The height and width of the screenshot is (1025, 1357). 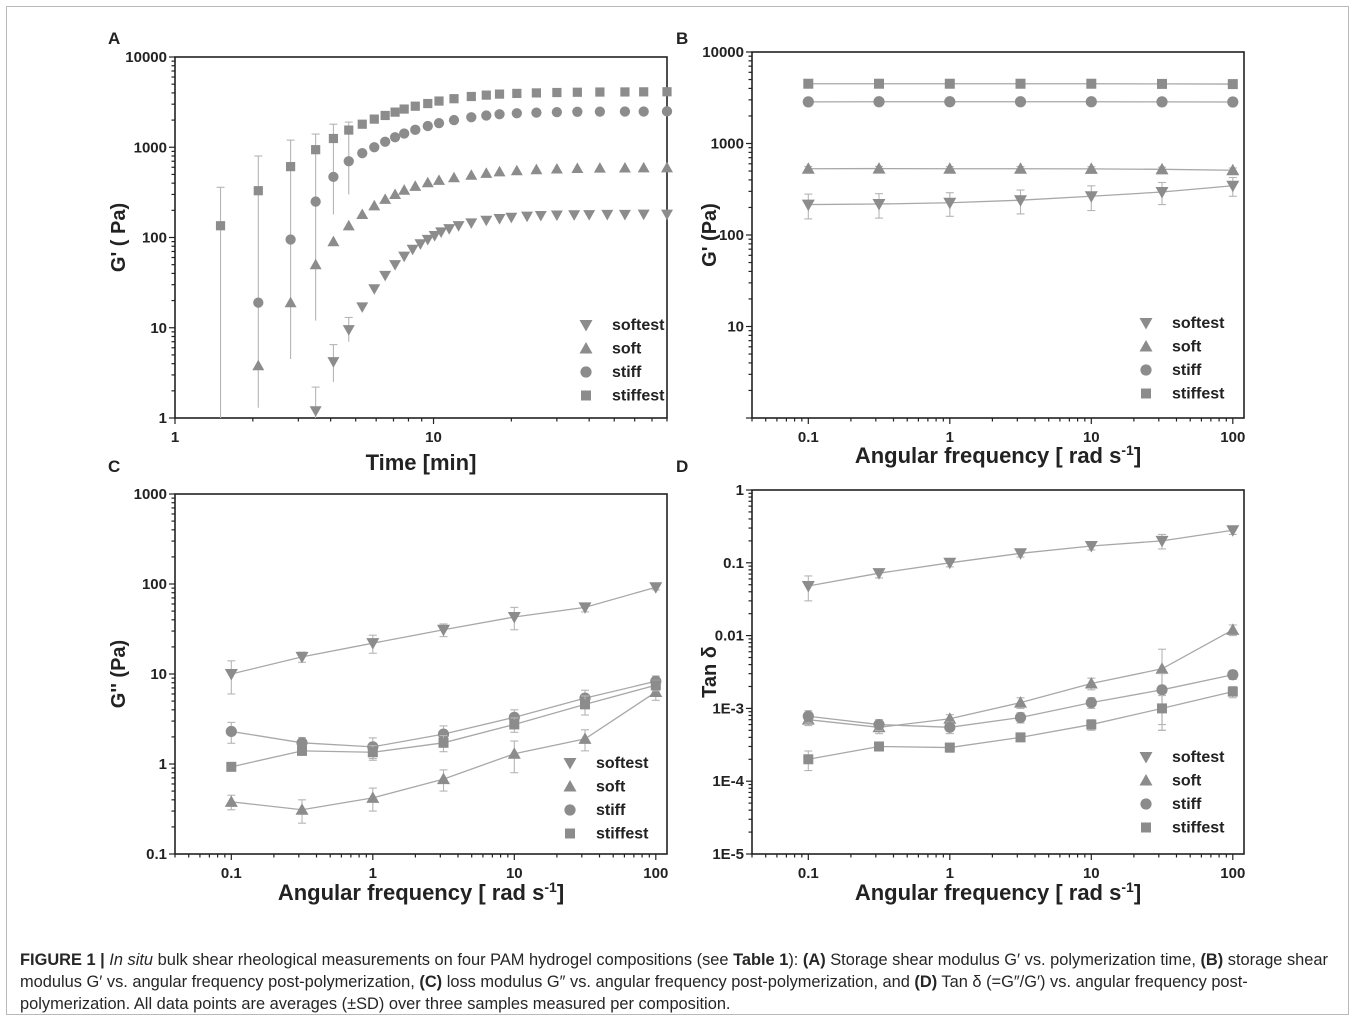 I want to click on panel-d-legend-marker-softest, so click(x=1146, y=758).